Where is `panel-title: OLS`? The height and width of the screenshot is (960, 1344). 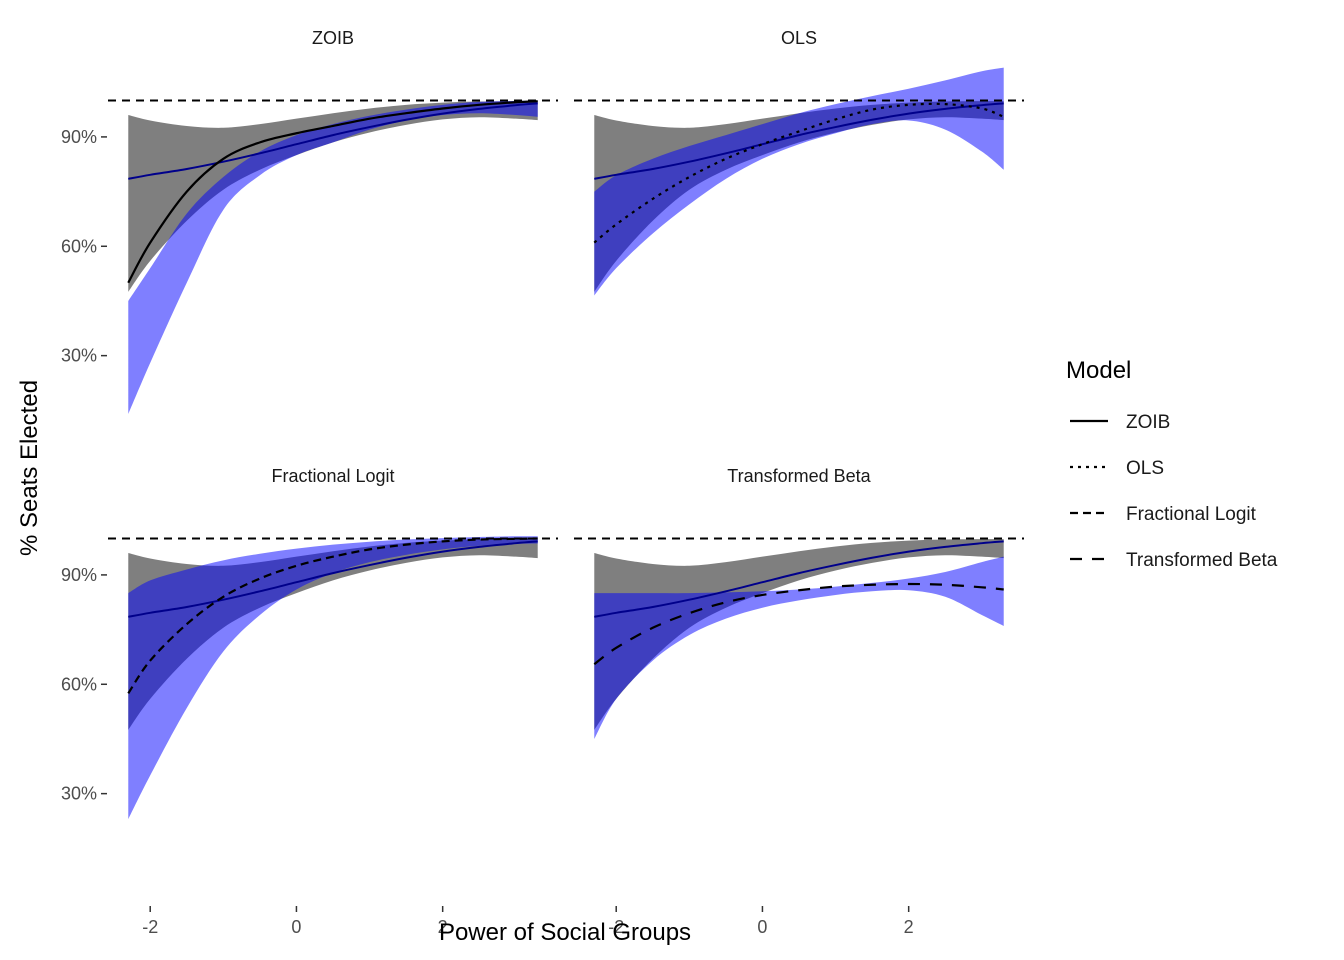 panel-title: OLS is located at coordinates (799, 38).